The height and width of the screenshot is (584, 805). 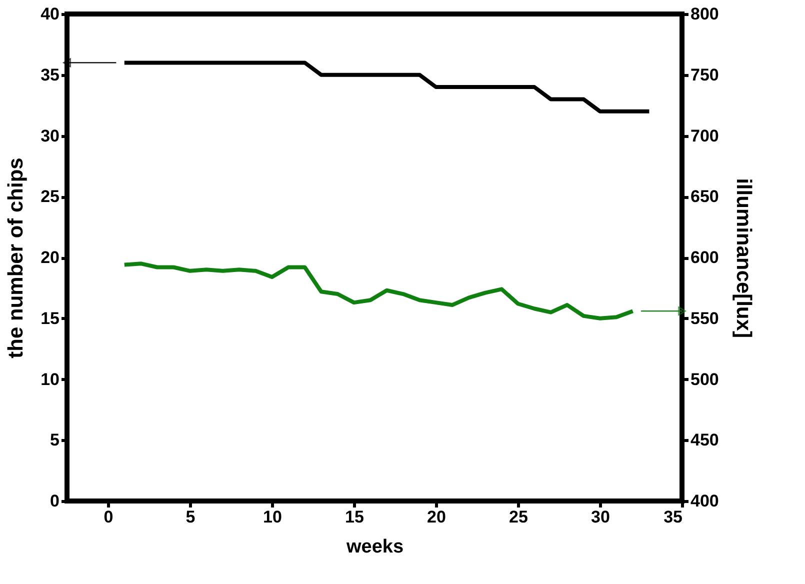 I want to click on x-tick-label: 25, so click(x=518, y=517).